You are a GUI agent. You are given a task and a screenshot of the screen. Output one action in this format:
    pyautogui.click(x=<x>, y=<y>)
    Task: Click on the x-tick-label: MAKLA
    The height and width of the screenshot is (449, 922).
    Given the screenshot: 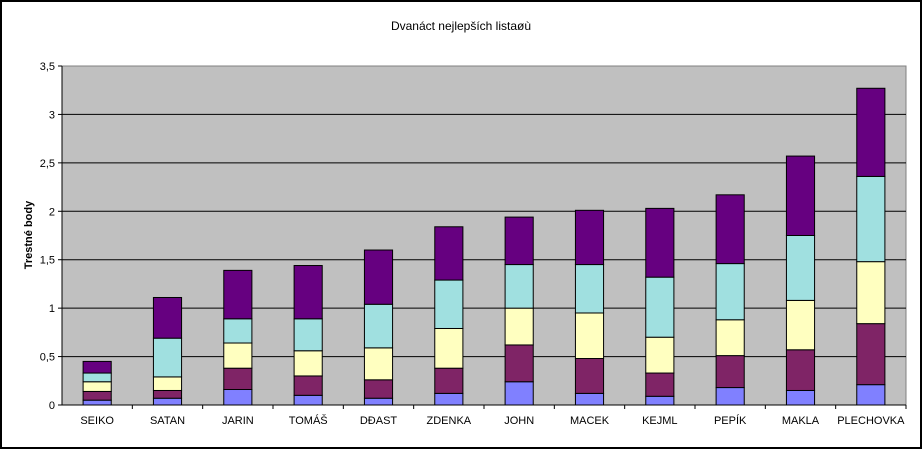 What is the action you would take?
    pyautogui.click(x=801, y=421)
    